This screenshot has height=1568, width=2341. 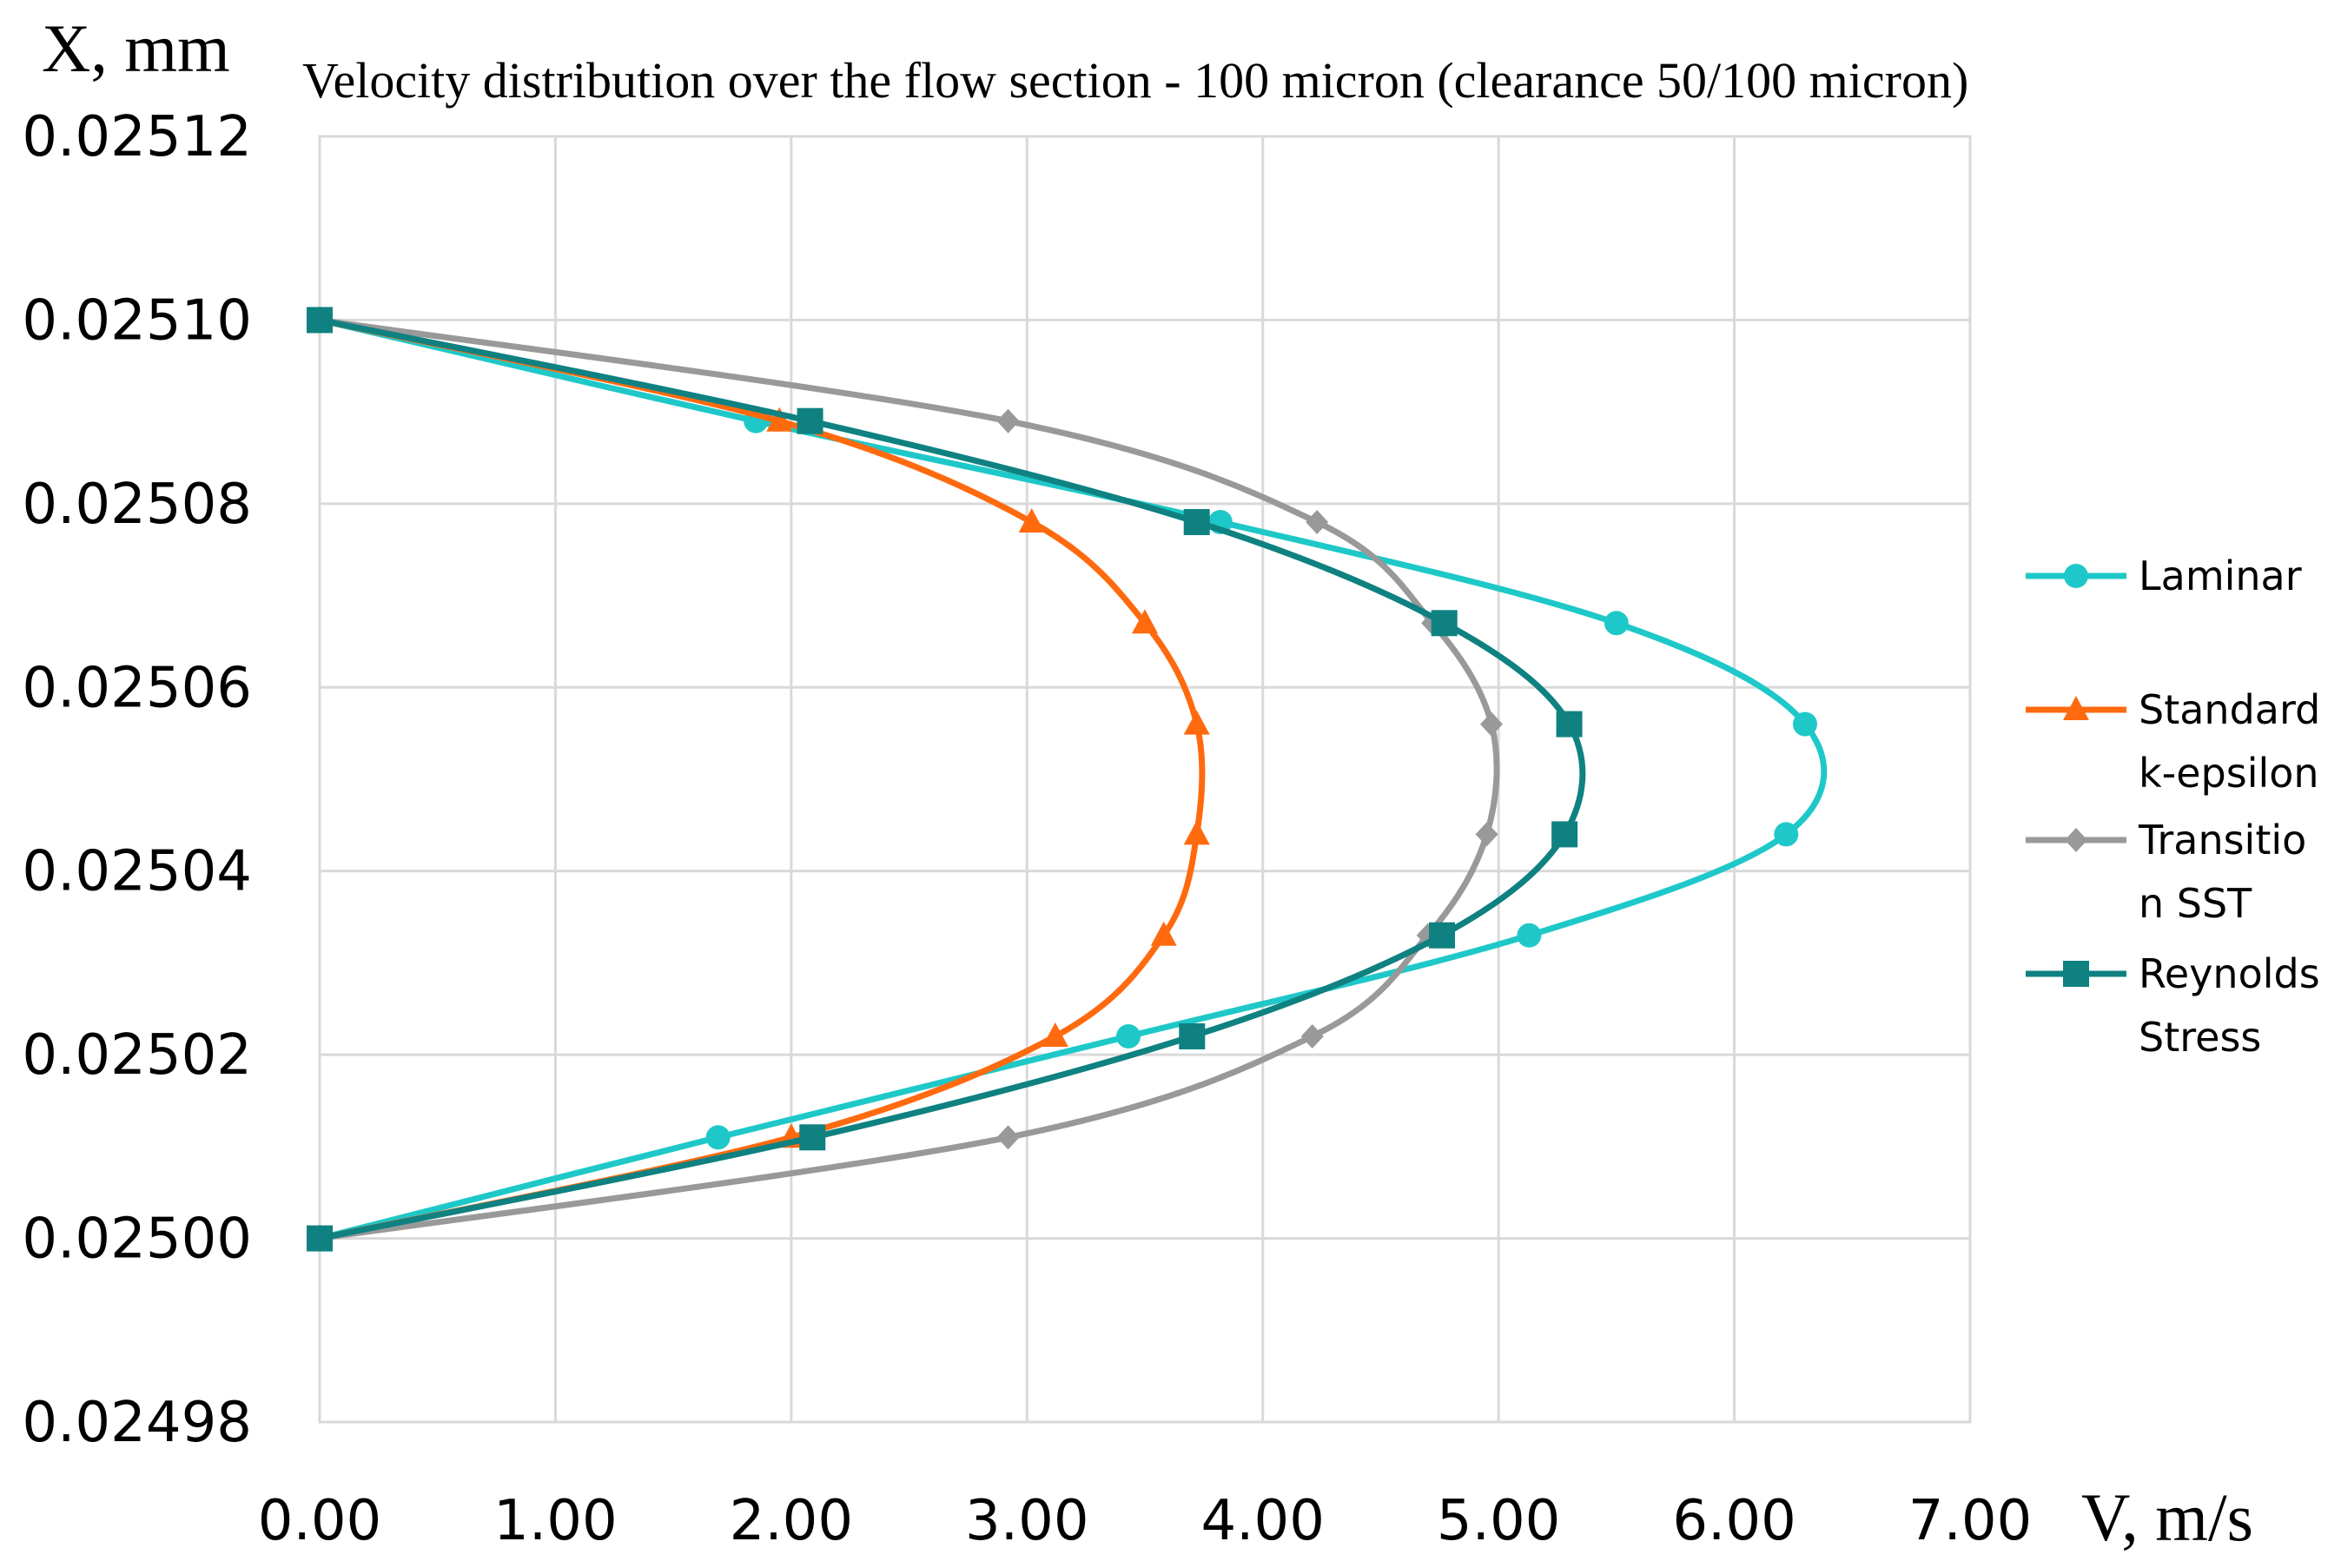 I want to click on x-tick-label: 1.00, so click(x=555, y=1521).